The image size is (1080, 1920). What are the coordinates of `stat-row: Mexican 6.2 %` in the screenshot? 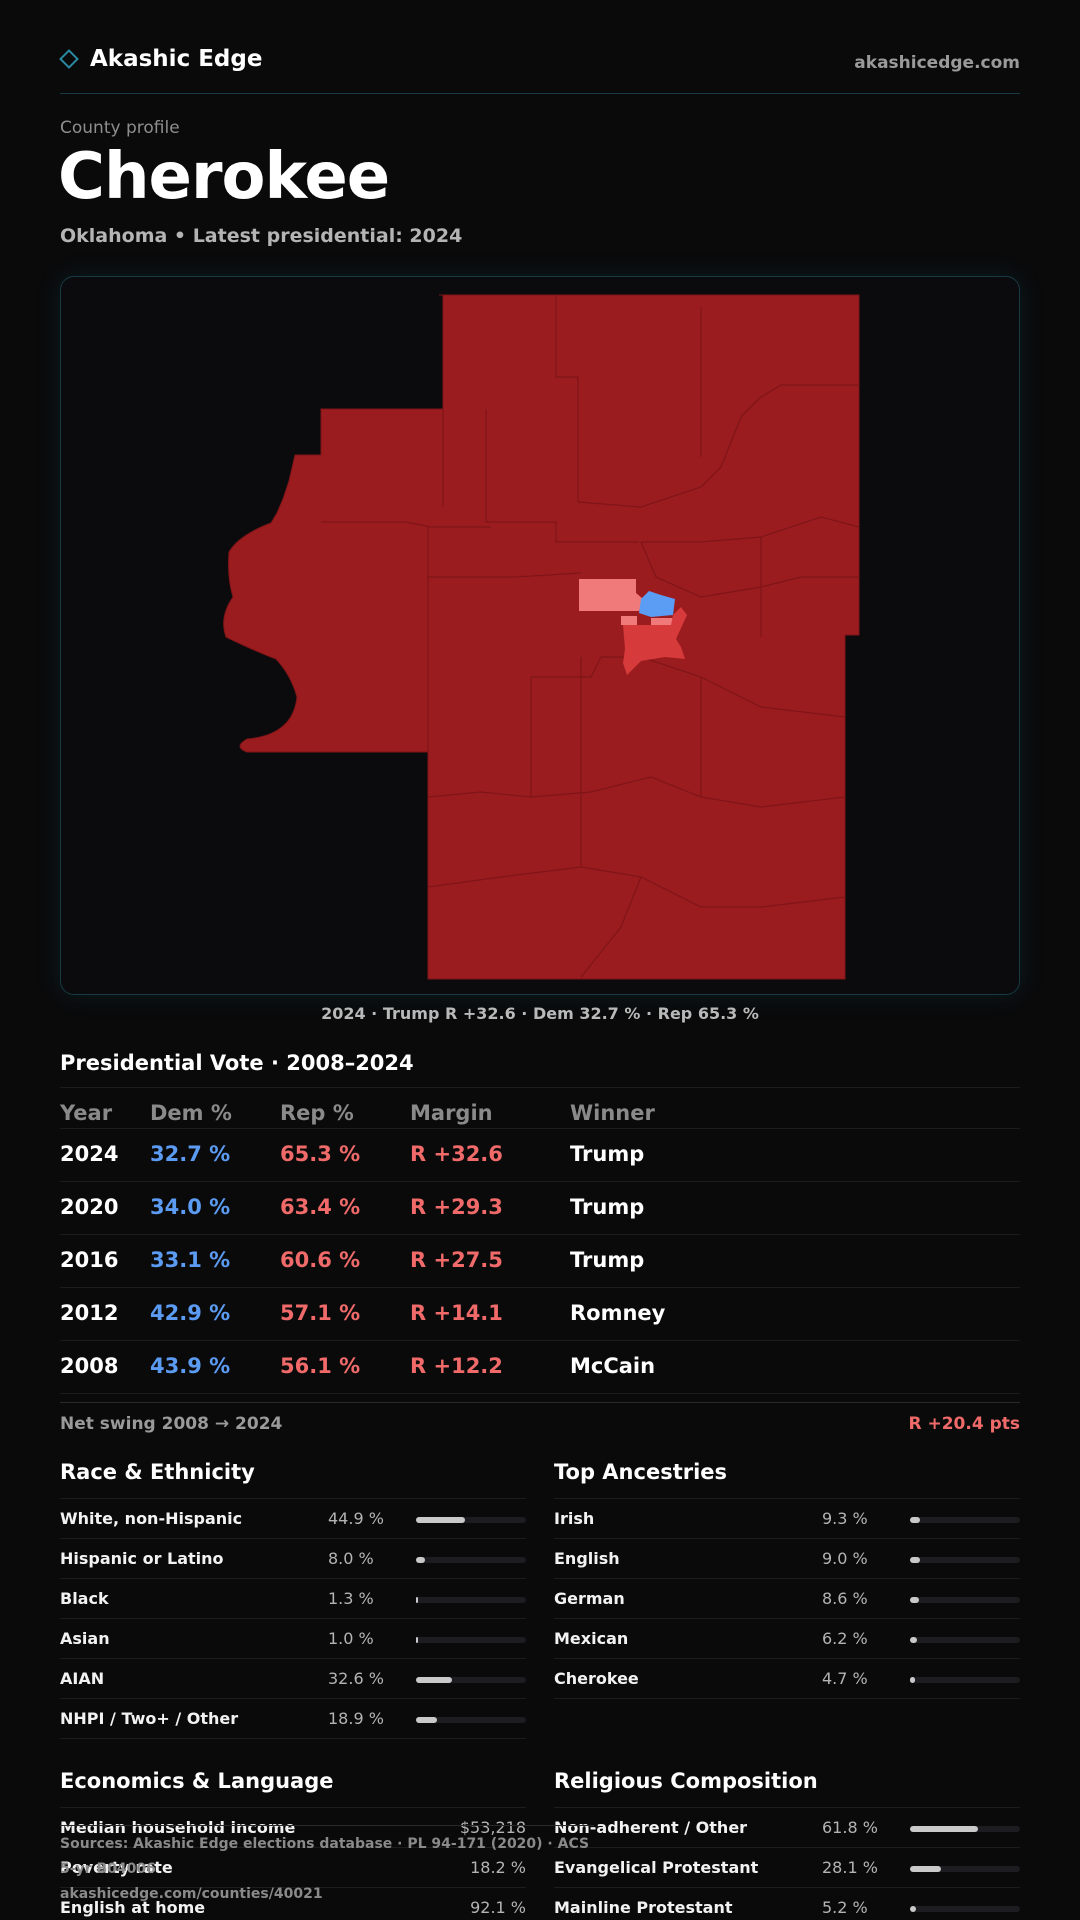 It's located at (787, 1639).